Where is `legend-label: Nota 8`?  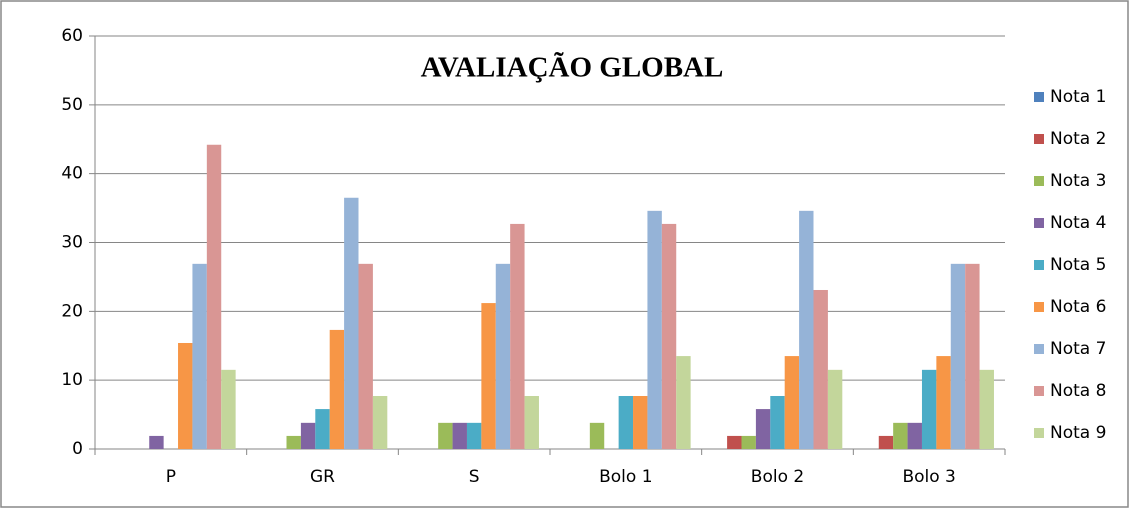 legend-label: Nota 8 is located at coordinates (1078, 391).